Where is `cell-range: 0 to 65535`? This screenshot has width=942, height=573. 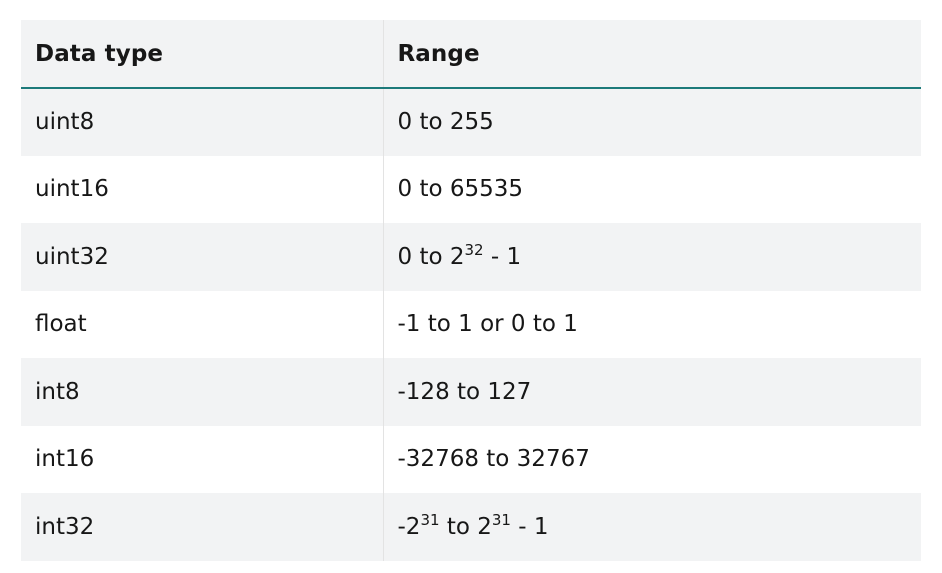
cell-range: 0 to 65535 is located at coordinates (651, 189).